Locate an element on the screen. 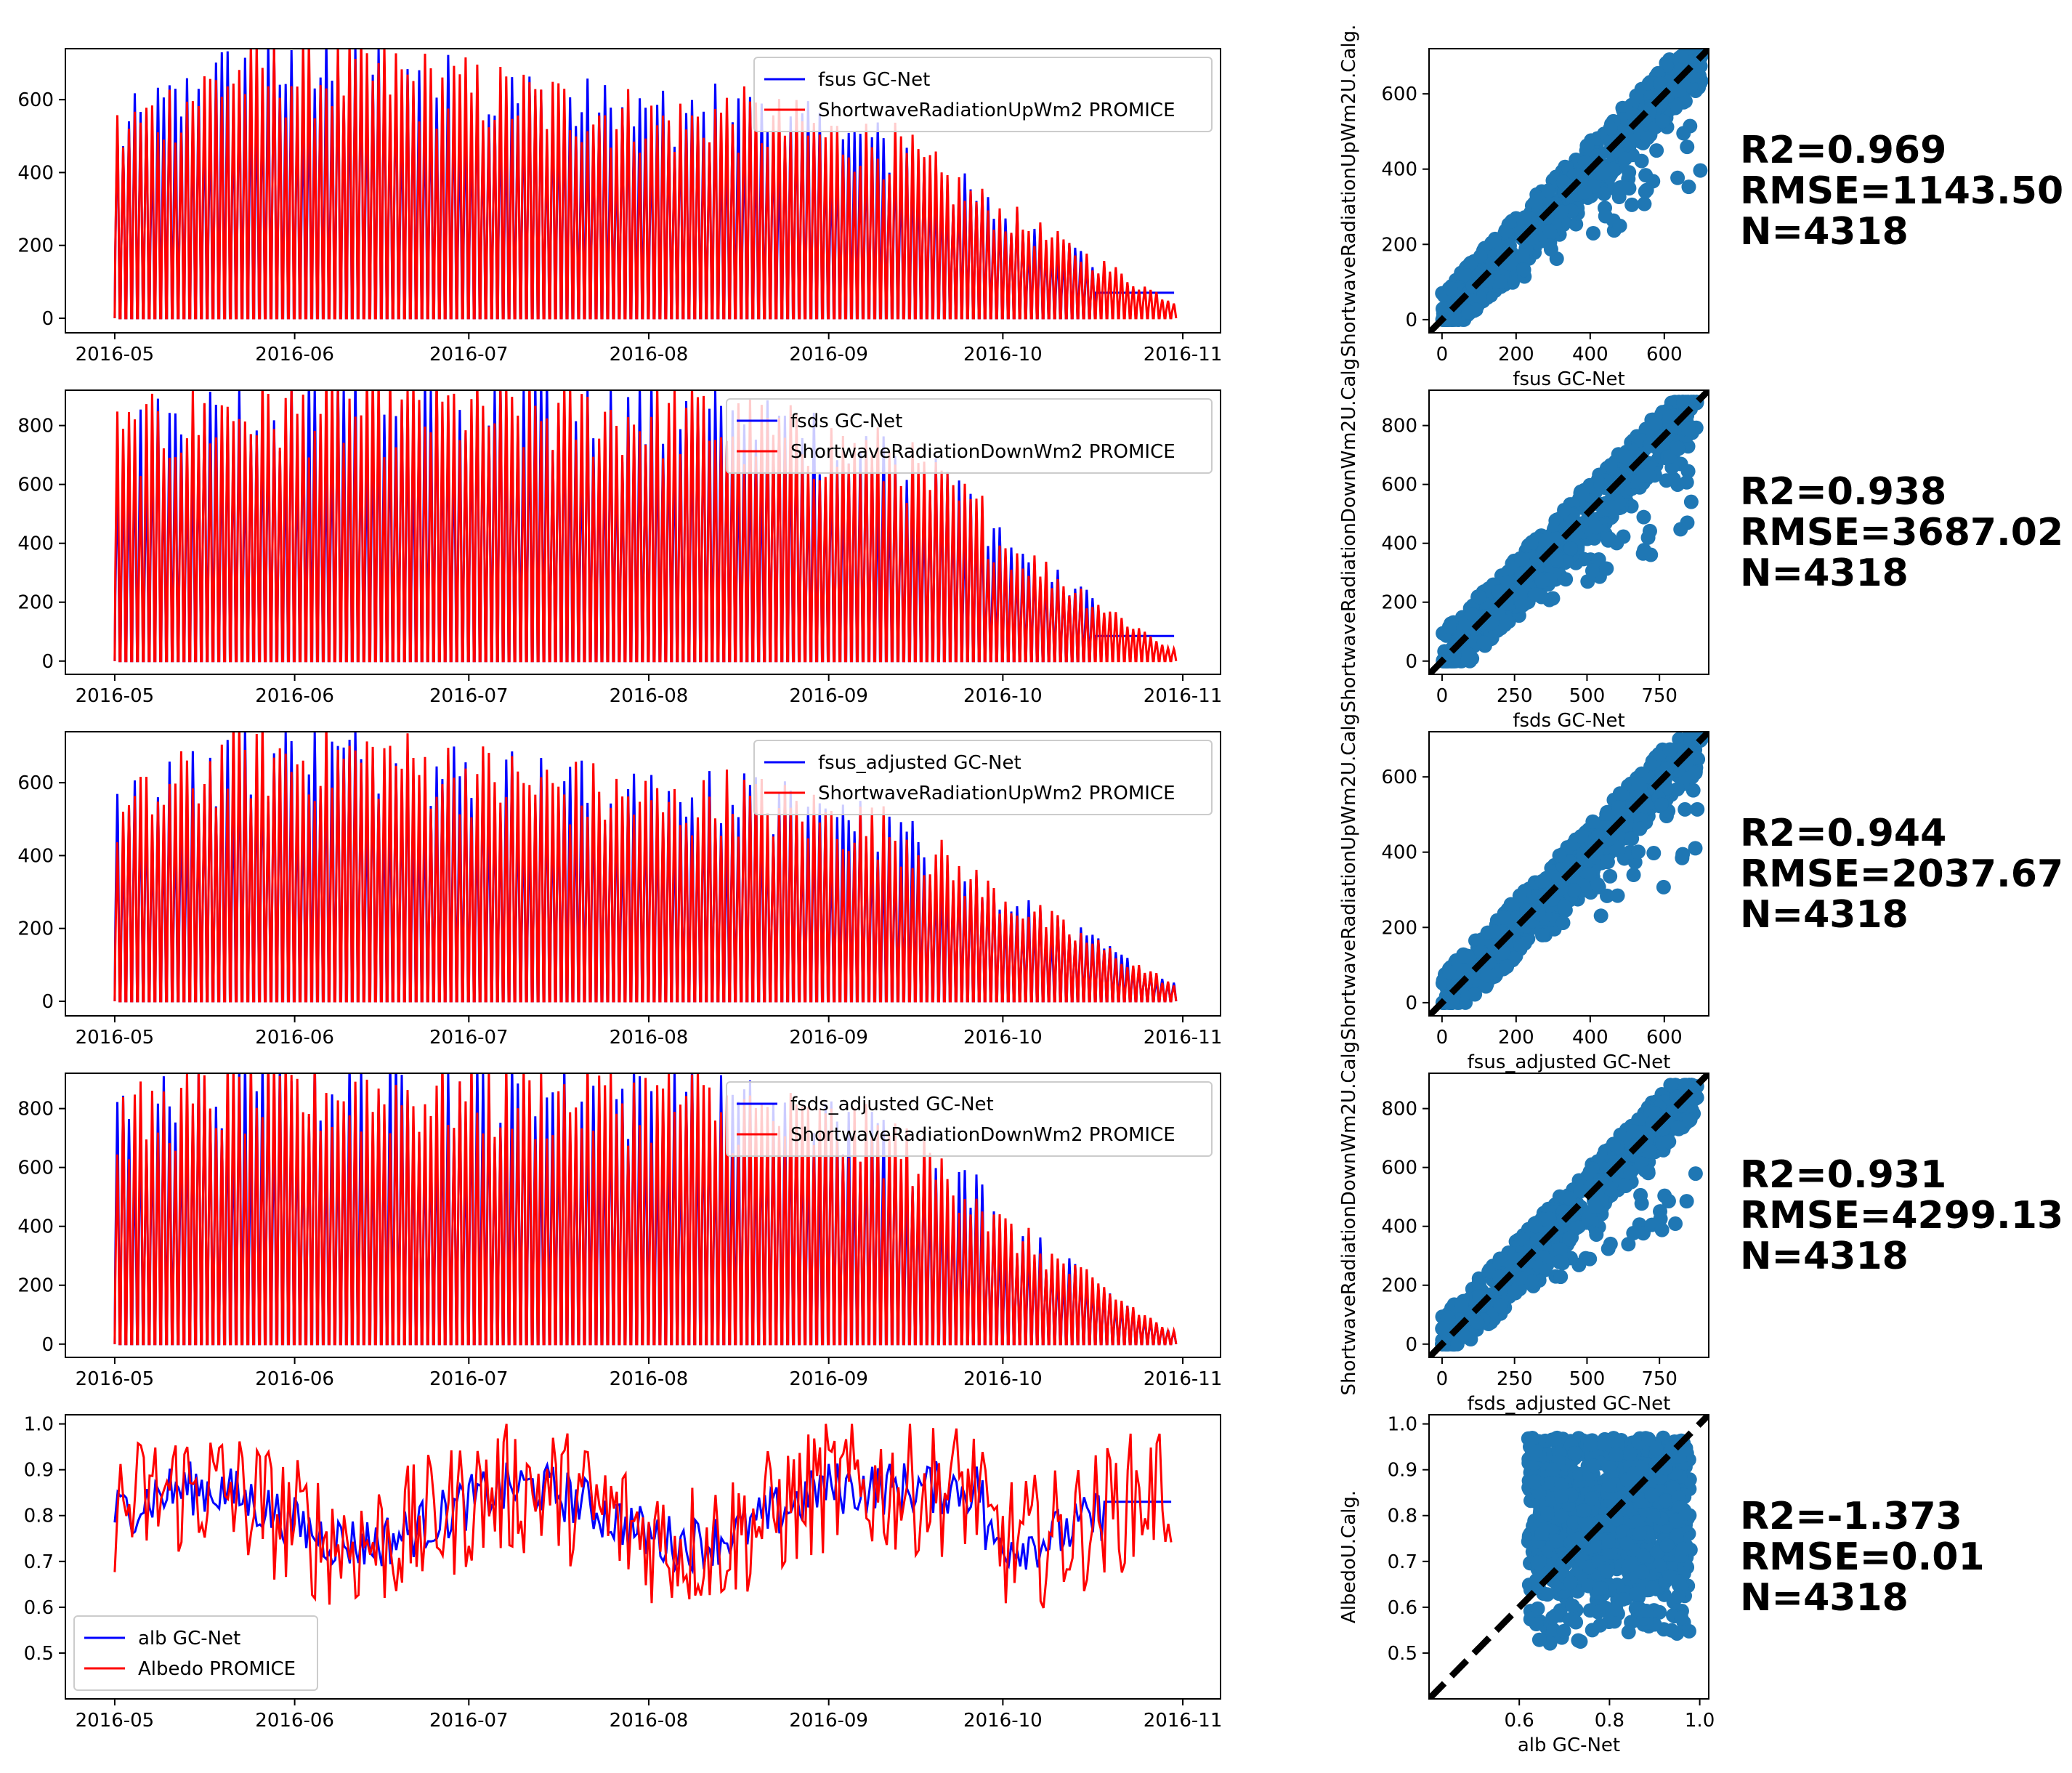 This screenshot has height=1773, width=2072. stat-line: R2=0.969 is located at coordinates (1844, 150).